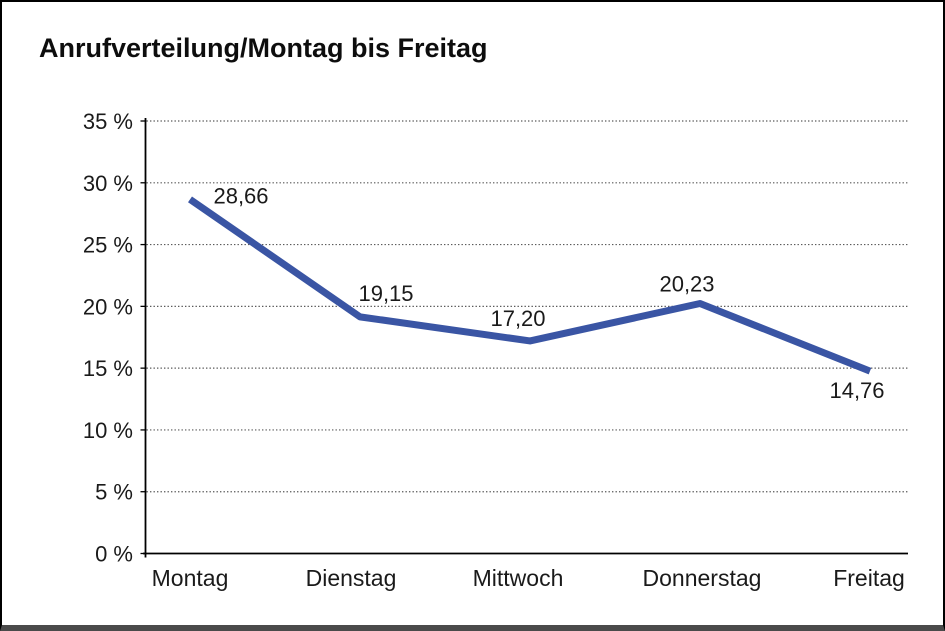 The image size is (945, 631). Describe the element at coordinates (108, 306) in the screenshot. I see `y-tick-label: 20 %` at that location.